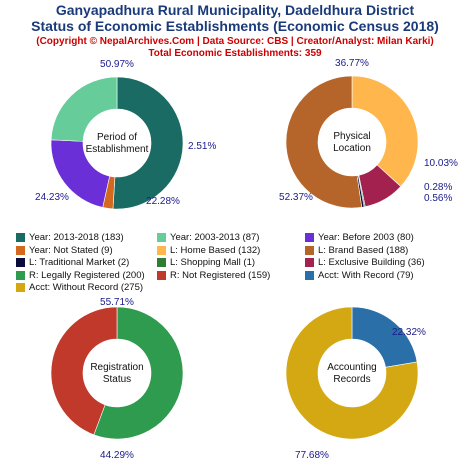  I want to click on legend-label: L: Home Based (132), so click(215, 250).